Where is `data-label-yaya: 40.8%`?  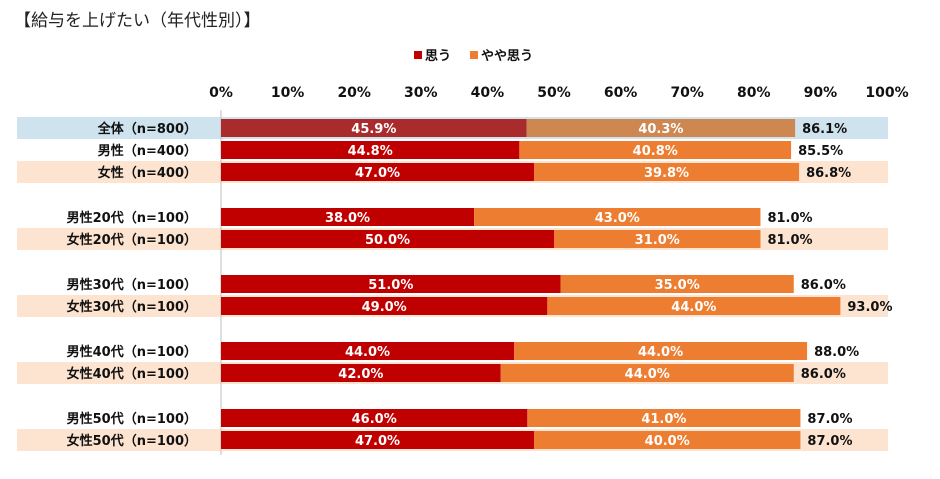 data-label-yaya: 40.8% is located at coordinates (655, 151).